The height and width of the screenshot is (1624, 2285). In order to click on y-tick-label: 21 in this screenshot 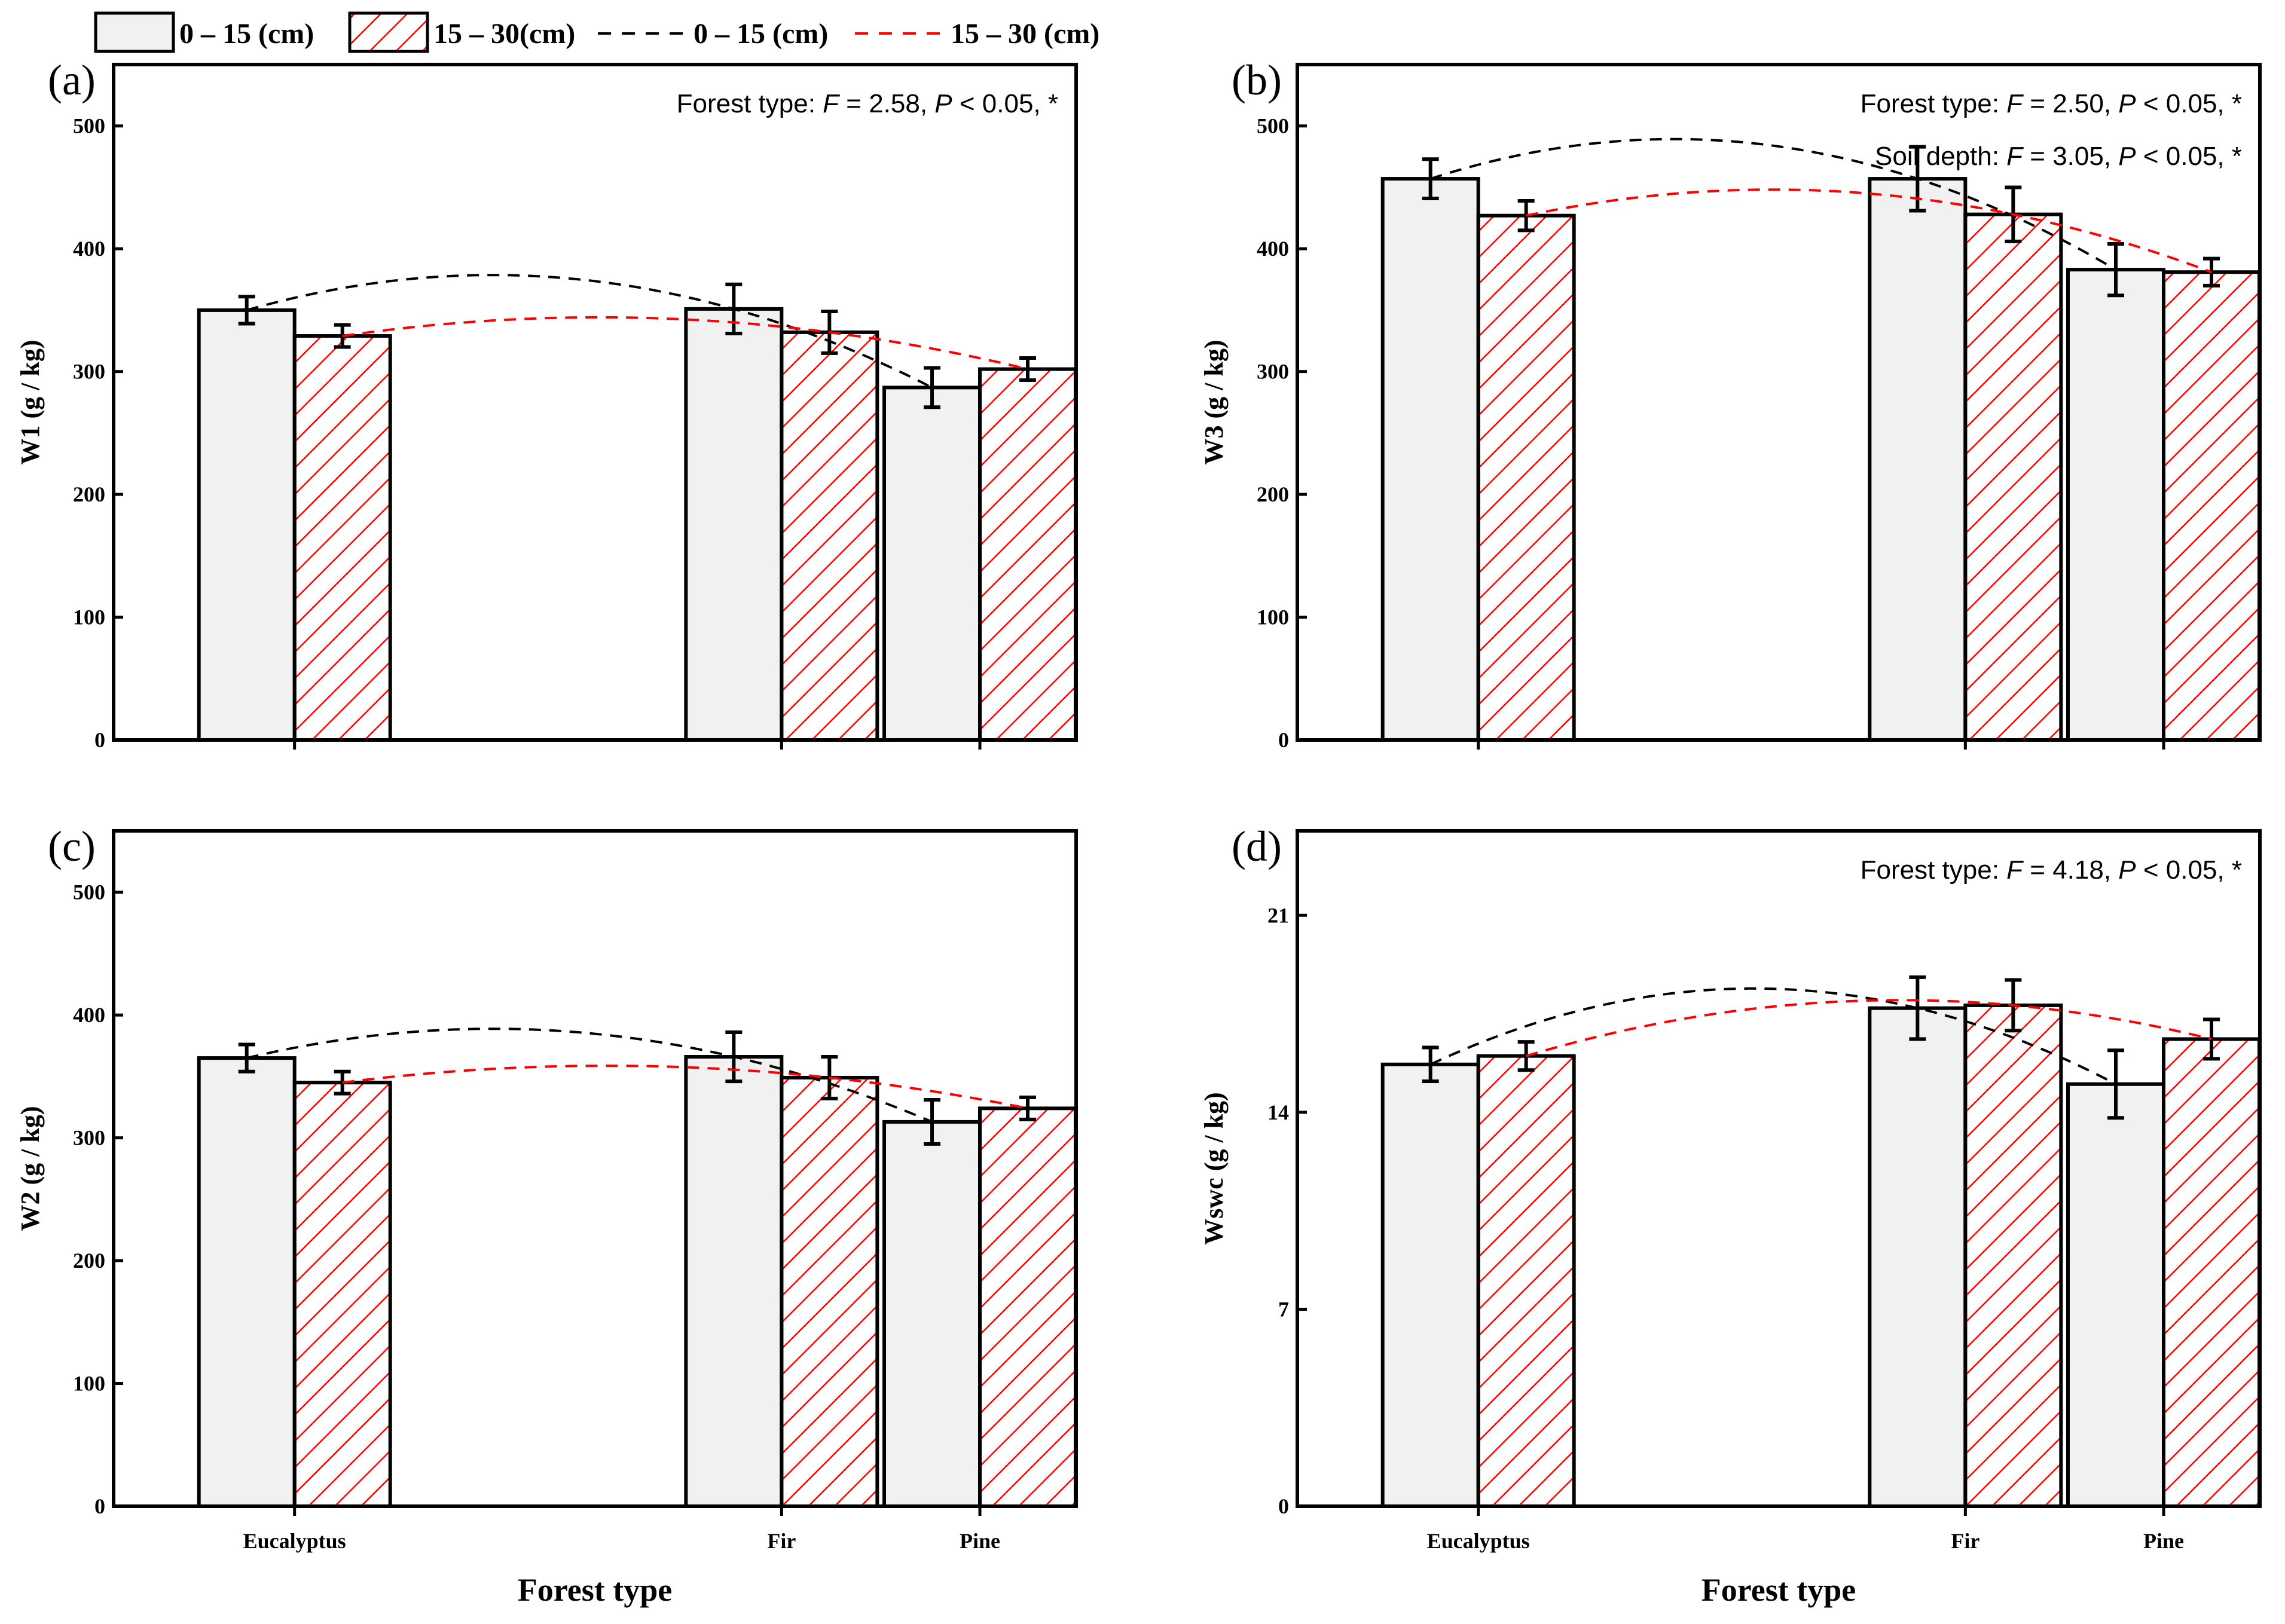, I will do `click(1278, 915)`.